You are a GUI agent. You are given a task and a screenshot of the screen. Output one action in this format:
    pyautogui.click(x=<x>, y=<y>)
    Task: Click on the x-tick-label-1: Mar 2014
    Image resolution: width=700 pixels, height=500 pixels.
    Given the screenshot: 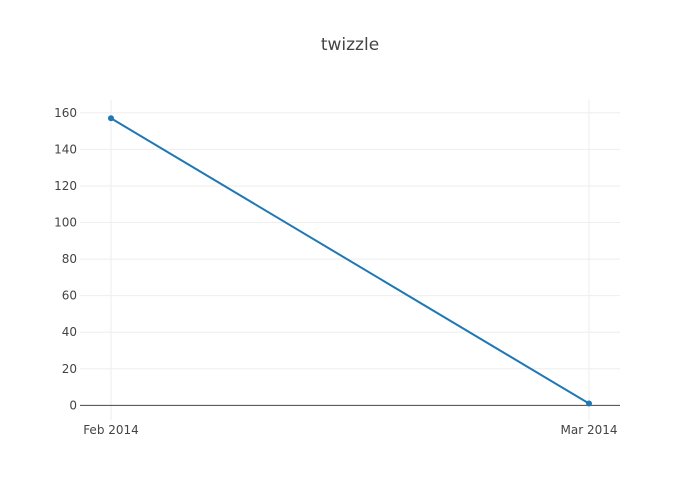 What is the action you would take?
    pyautogui.click(x=589, y=430)
    